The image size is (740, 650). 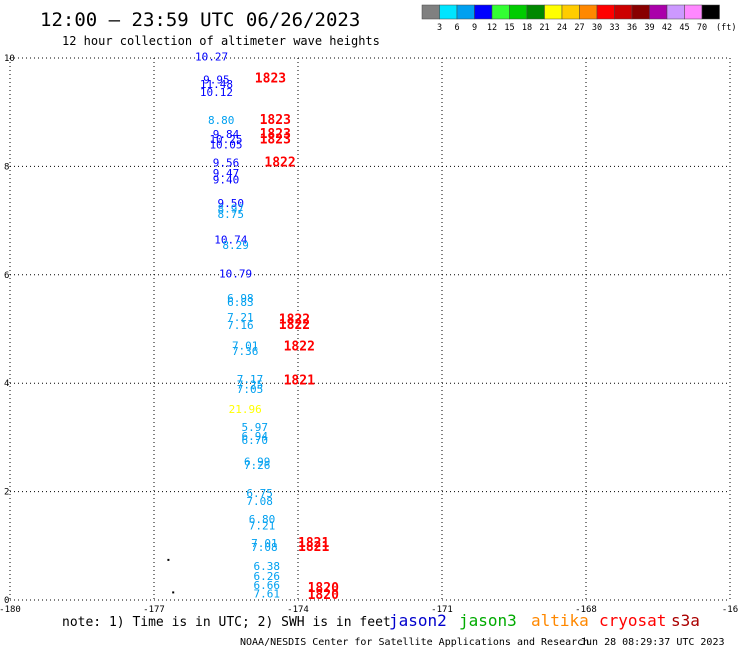 What do you see at coordinates (632, 28) in the screenshot?
I see `colorbar-tick-label: 36` at bounding box center [632, 28].